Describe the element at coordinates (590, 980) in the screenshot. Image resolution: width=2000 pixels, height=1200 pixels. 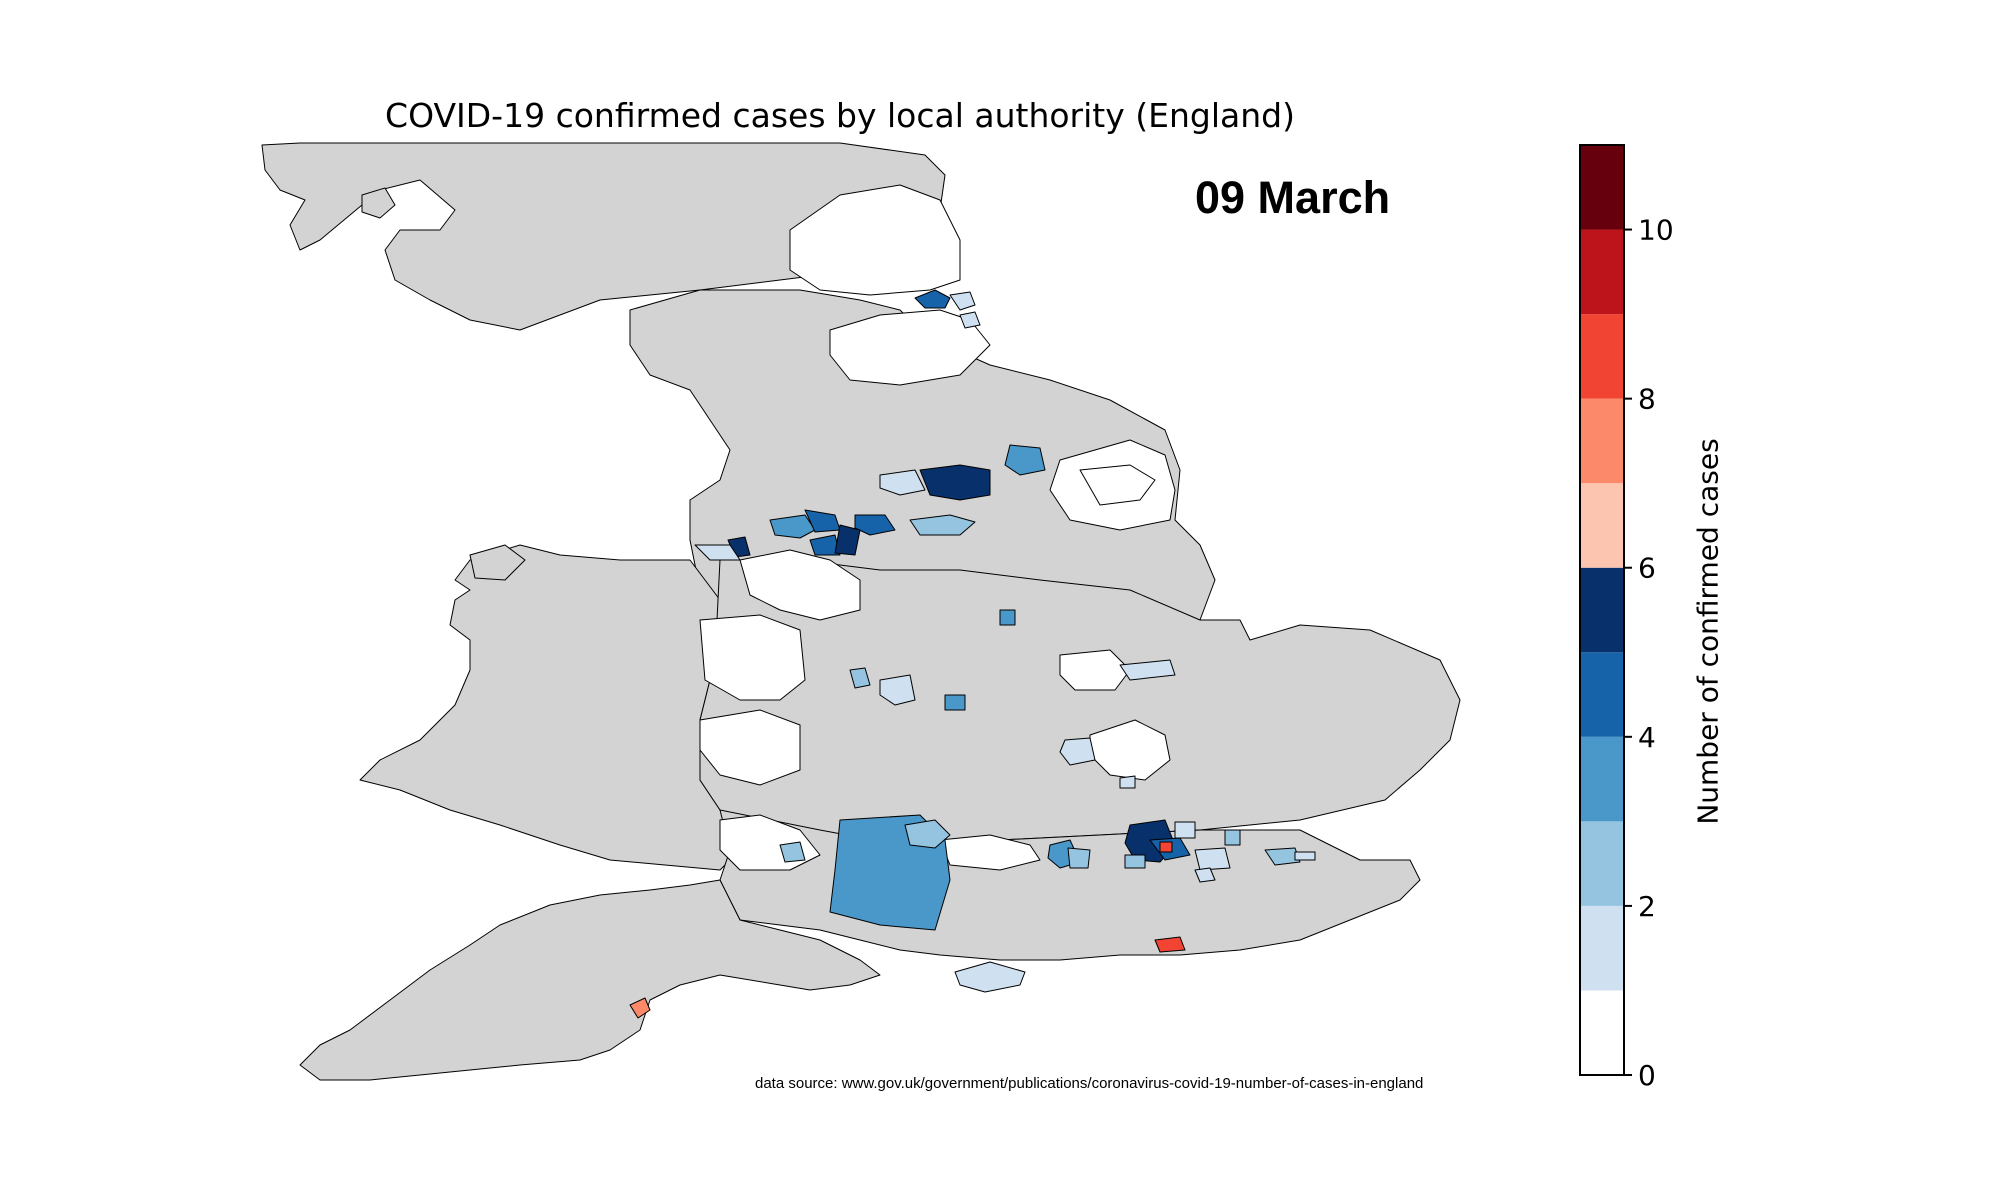
I see `south-west-region` at that location.